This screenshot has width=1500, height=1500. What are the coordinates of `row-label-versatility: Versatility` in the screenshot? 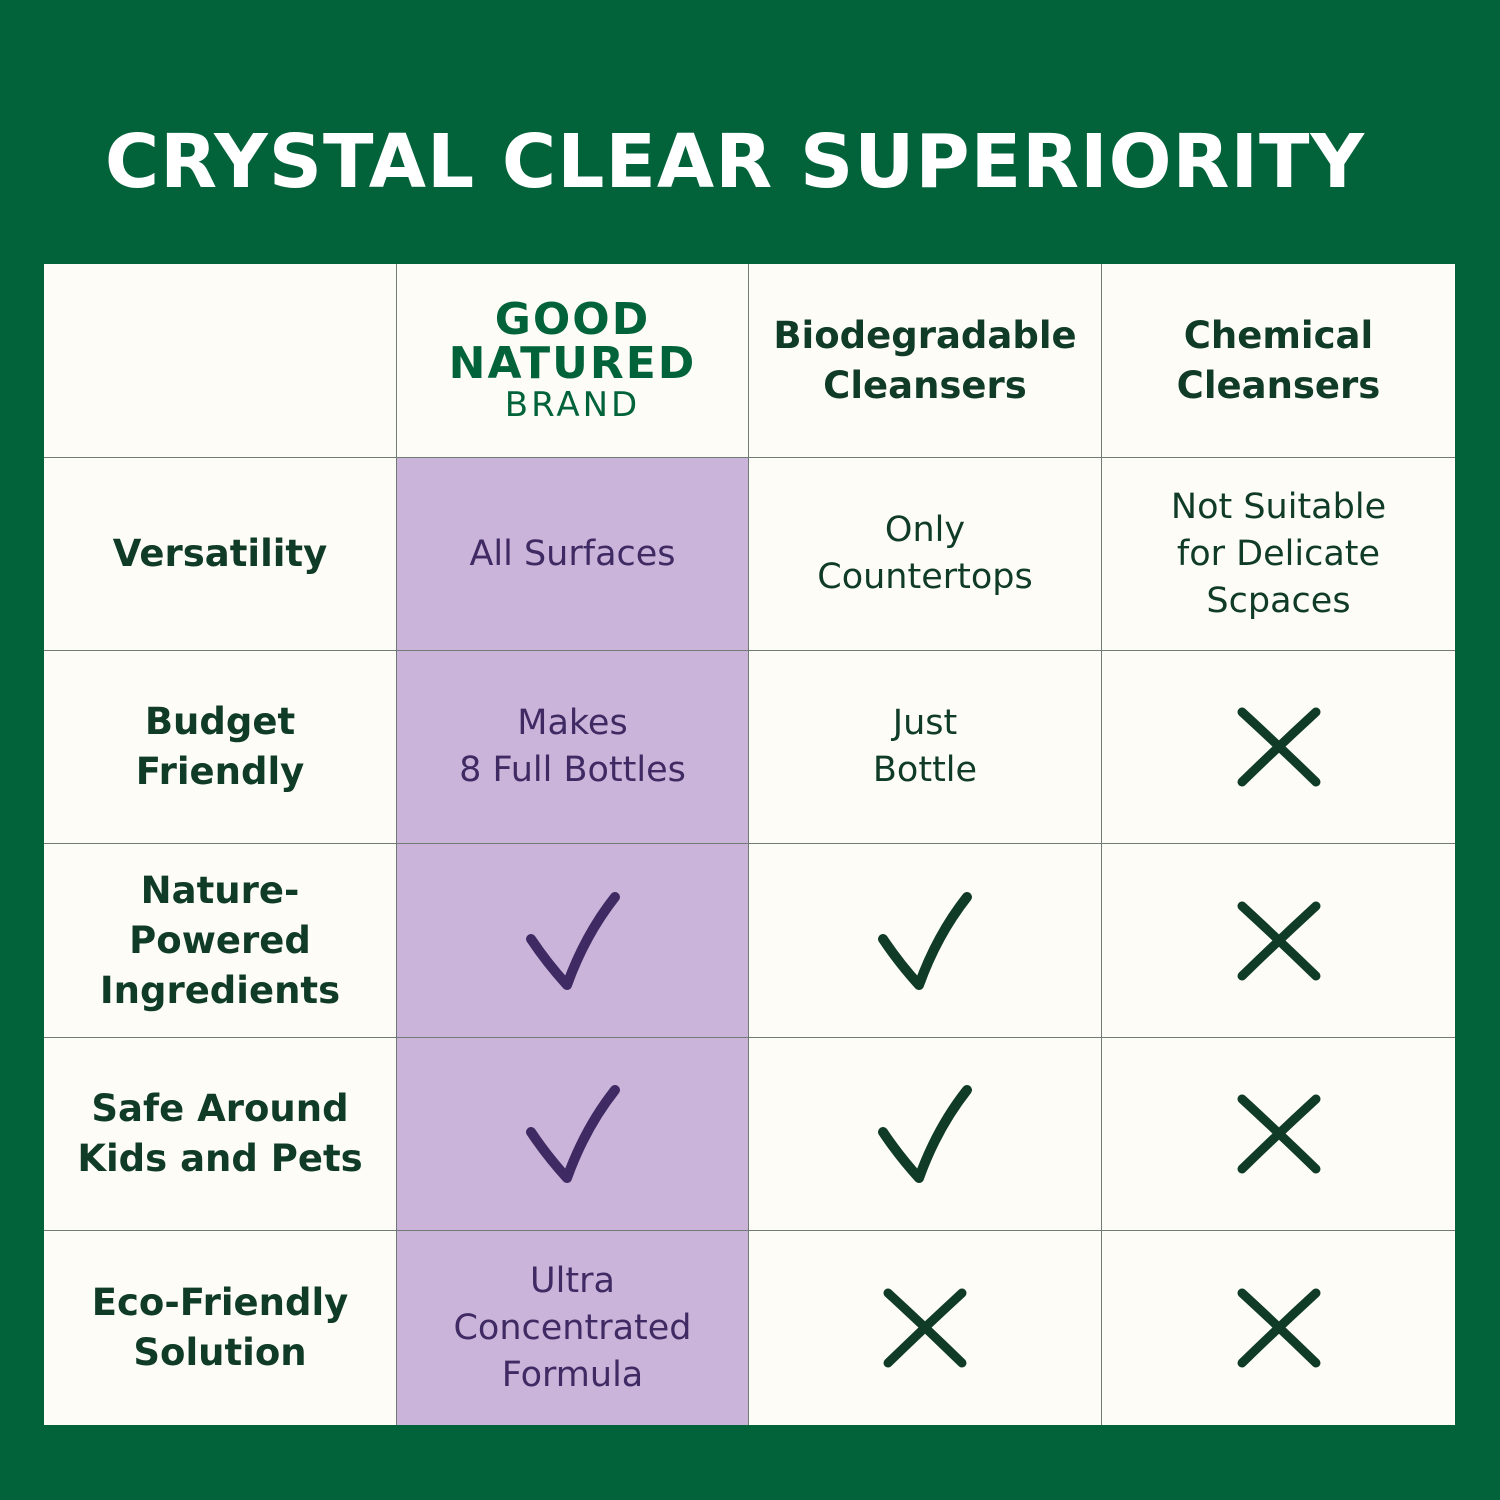 It's located at (220, 553).